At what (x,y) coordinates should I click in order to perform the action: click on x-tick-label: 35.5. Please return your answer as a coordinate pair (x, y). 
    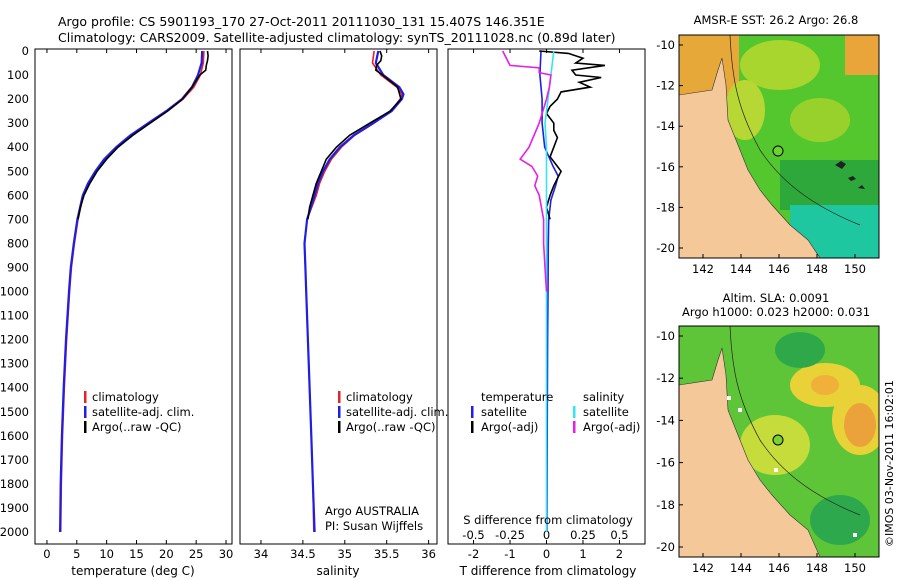
    Looking at the image, I should click on (387, 554).